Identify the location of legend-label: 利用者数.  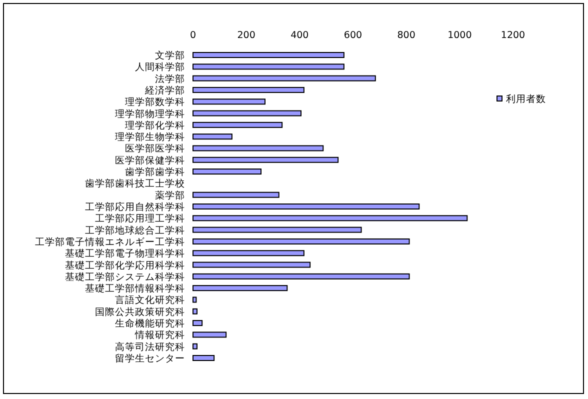
(526, 99).